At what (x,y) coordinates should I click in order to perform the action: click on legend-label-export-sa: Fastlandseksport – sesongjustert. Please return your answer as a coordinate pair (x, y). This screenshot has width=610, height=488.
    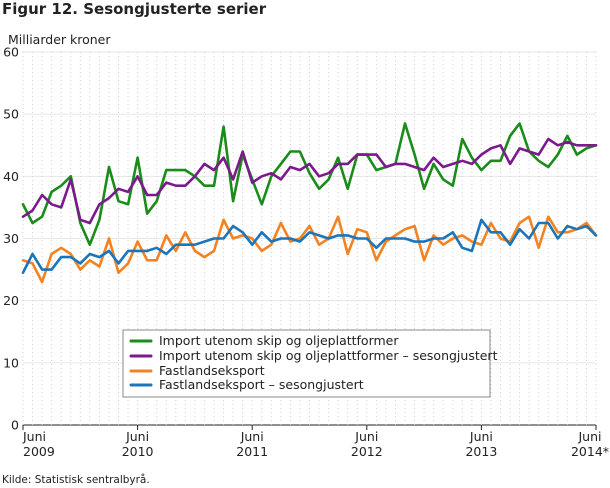
    Looking at the image, I should click on (261, 384).